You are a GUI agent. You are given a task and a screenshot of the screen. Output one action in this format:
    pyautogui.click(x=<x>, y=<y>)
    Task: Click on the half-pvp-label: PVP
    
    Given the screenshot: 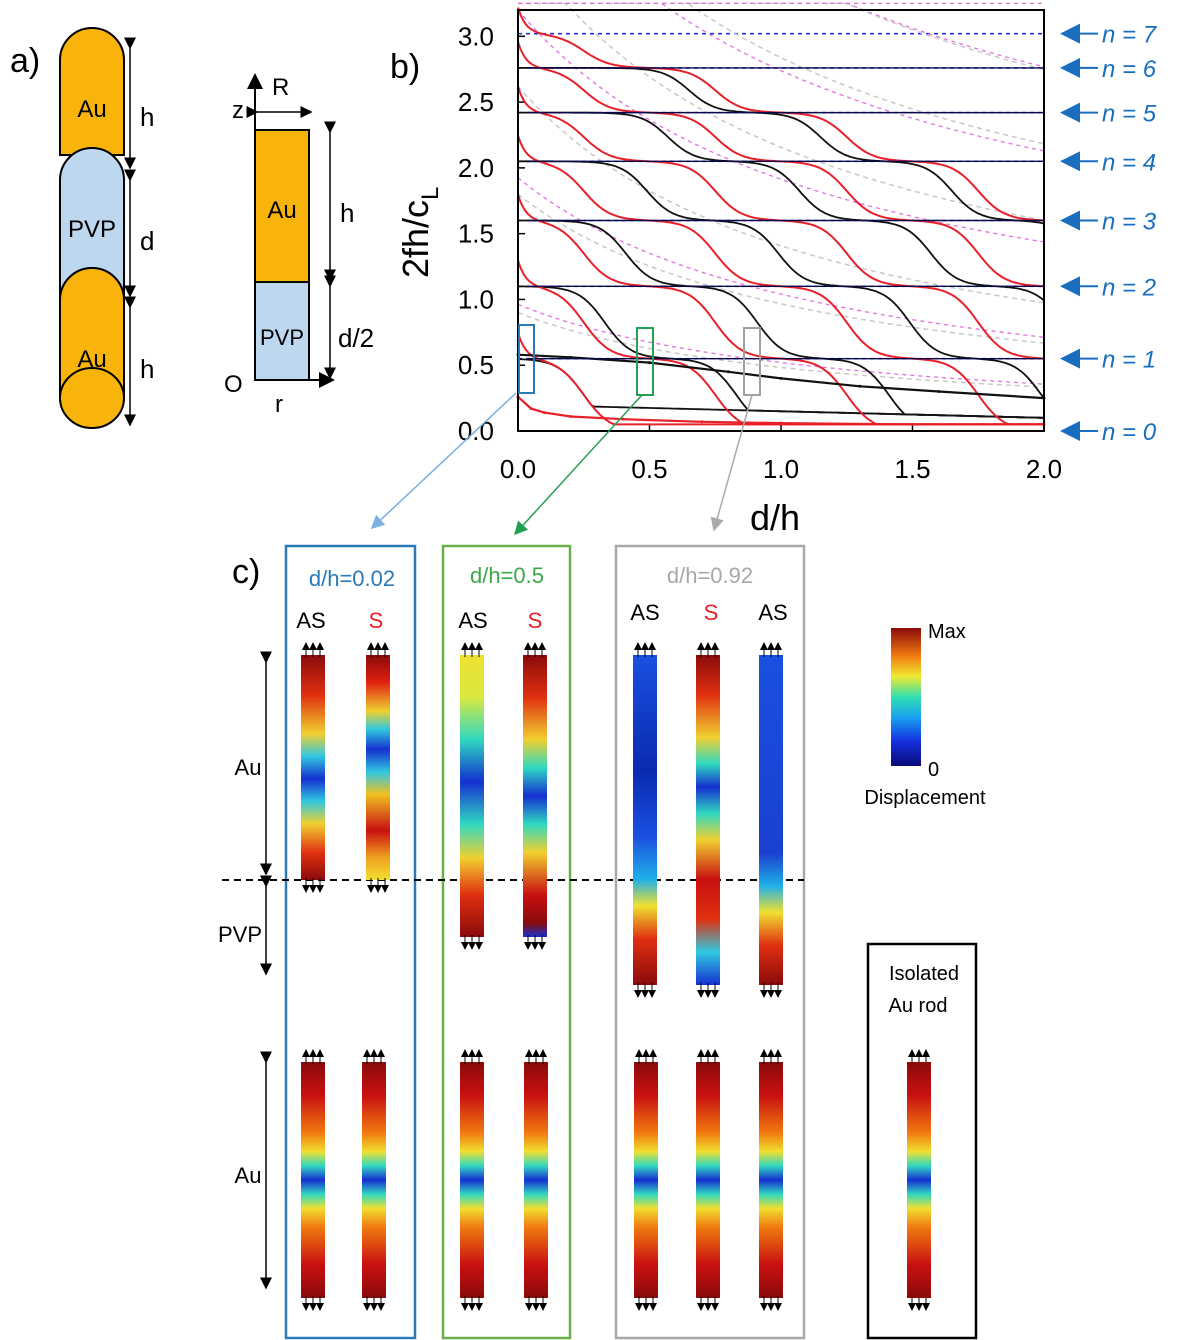 What is the action you would take?
    pyautogui.click(x=282, y=337)
    